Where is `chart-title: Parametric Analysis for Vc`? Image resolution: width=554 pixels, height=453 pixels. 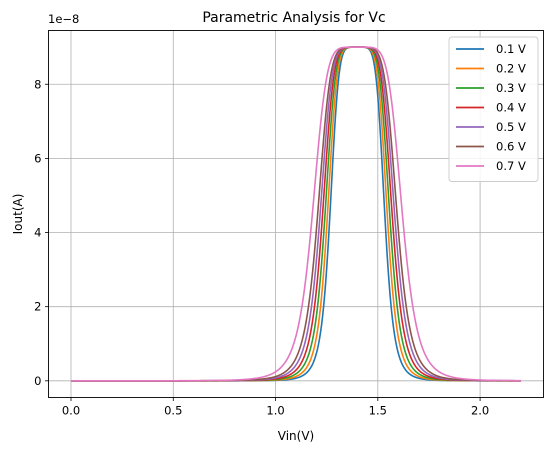 chart-title: Parametric Analysis for Vc is located at coordinates (293, 18).